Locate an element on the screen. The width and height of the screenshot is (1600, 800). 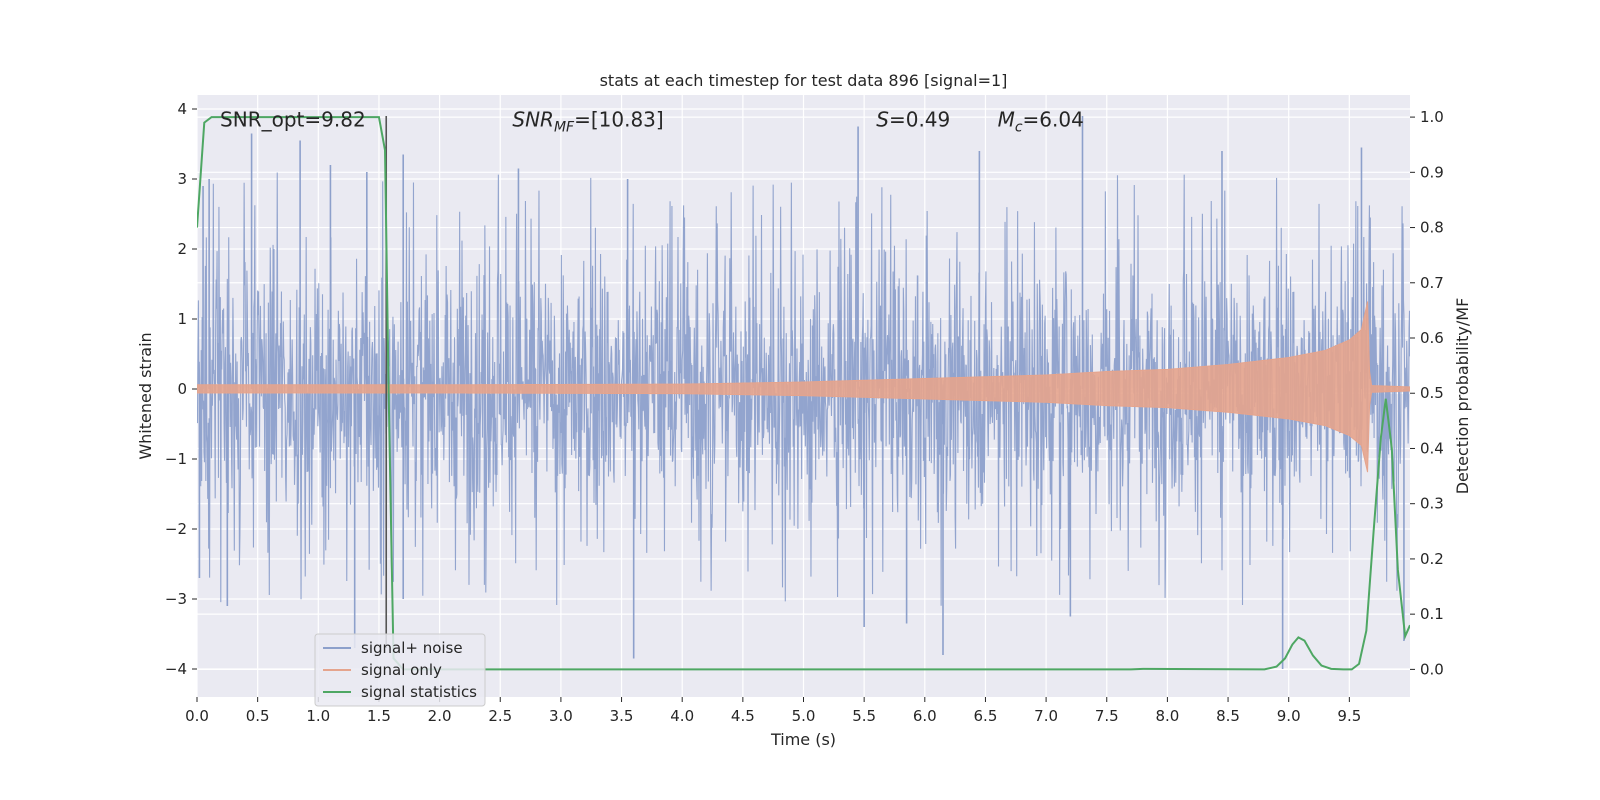
x-tick-label: 7.0 is located at coordinates (1046, 716).